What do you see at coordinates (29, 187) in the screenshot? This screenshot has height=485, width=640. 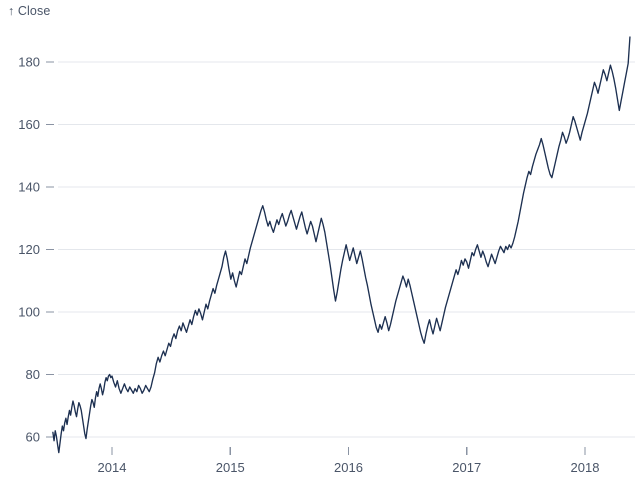 I see `y-axis-tick-label: 140` at bounding box center [29, 187].